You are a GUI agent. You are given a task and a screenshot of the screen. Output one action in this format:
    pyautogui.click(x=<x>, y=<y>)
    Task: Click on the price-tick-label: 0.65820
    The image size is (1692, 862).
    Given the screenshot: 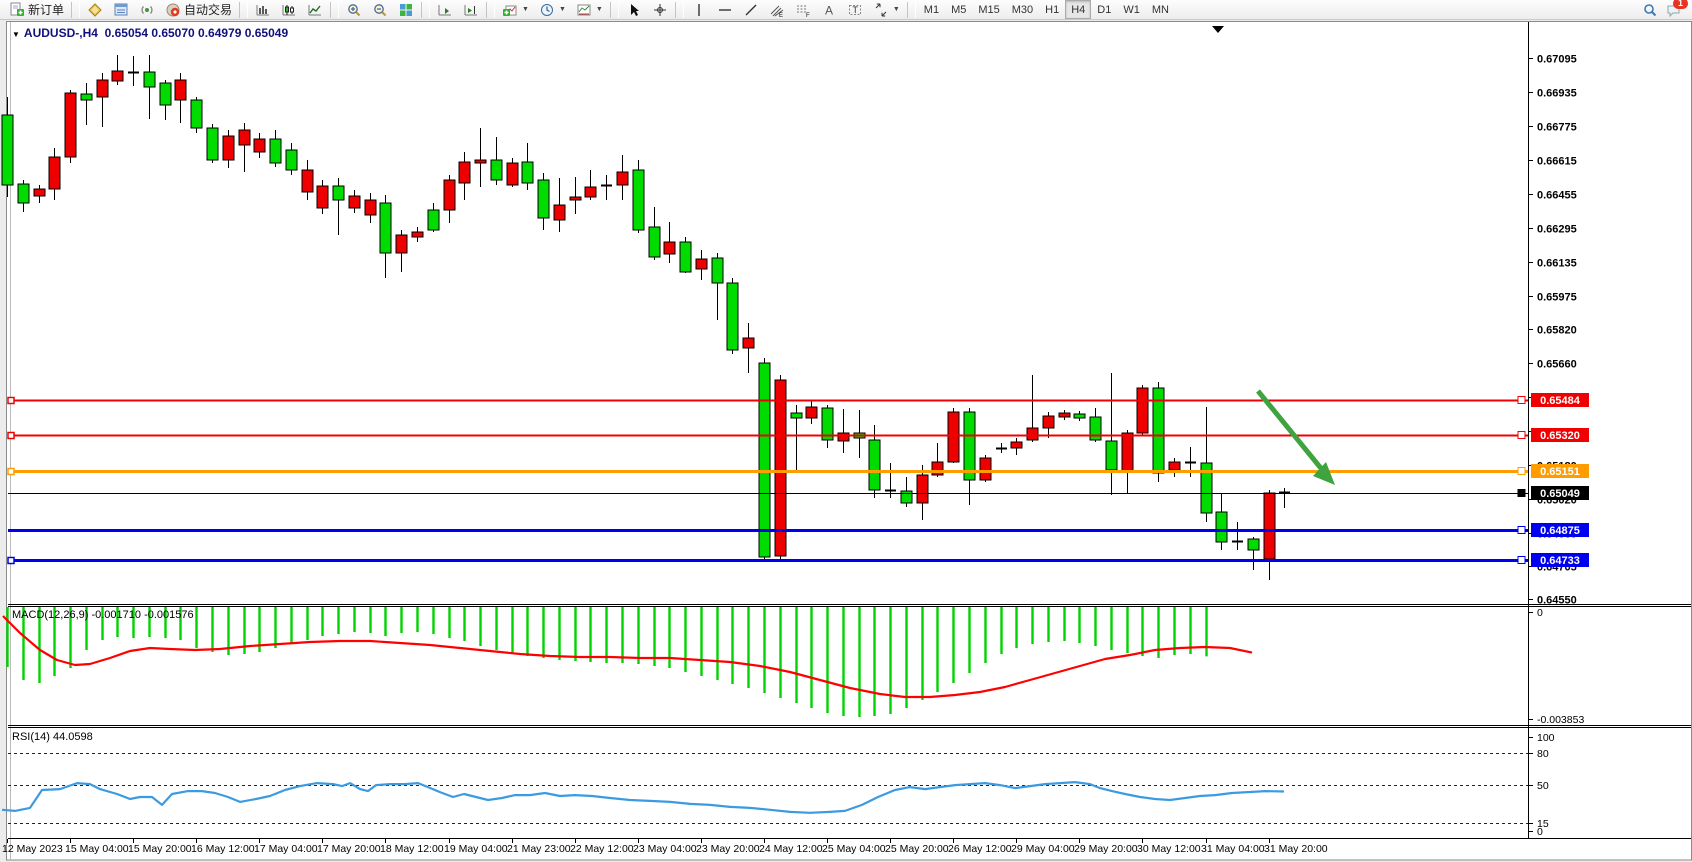 What is the action you would take?
    pyautogui.click(x=1557, y=331)
    